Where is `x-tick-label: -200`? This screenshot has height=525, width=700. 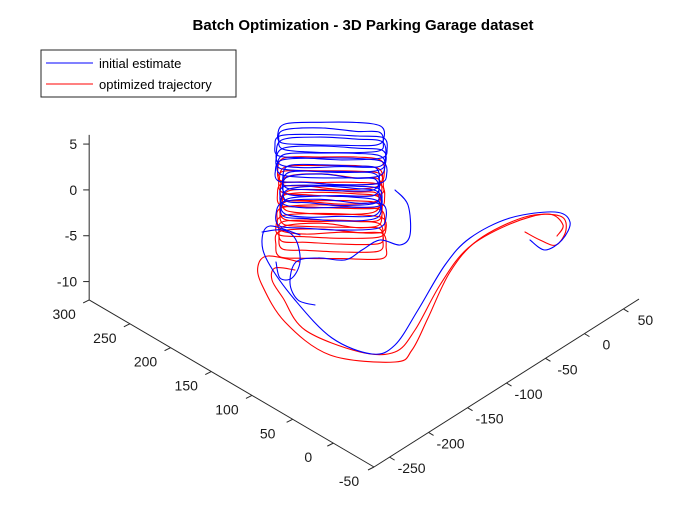 x-tick-label: -200 is located at coordinates (451, 443).